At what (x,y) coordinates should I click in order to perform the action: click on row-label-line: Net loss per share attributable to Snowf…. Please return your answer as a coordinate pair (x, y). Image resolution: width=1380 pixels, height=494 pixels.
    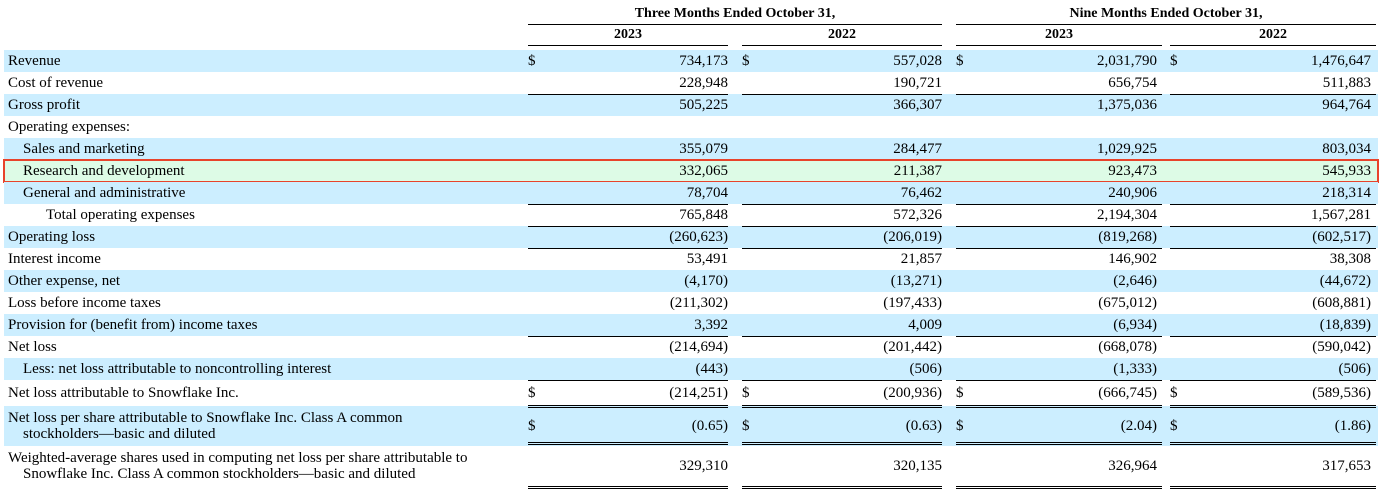
    Looking at the image, I should click on (205, 418).